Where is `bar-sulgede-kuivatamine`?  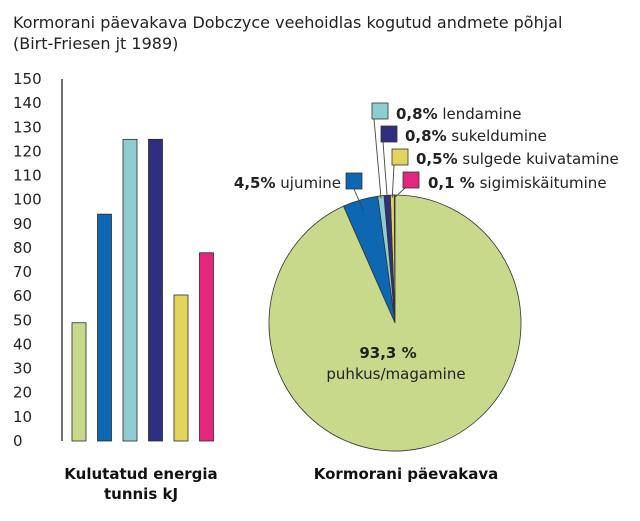 bar-sulgede-kuivatamine is located at coordinates (181, 368).